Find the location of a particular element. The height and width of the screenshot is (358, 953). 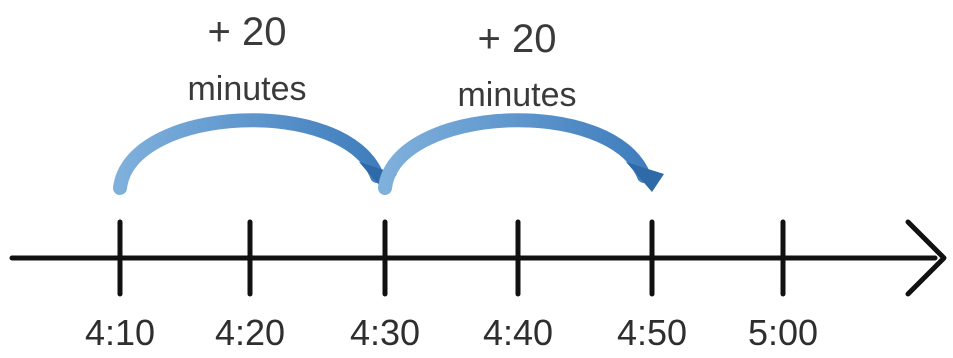

tick-label: 5:00 is located at coordinates (783, 332).